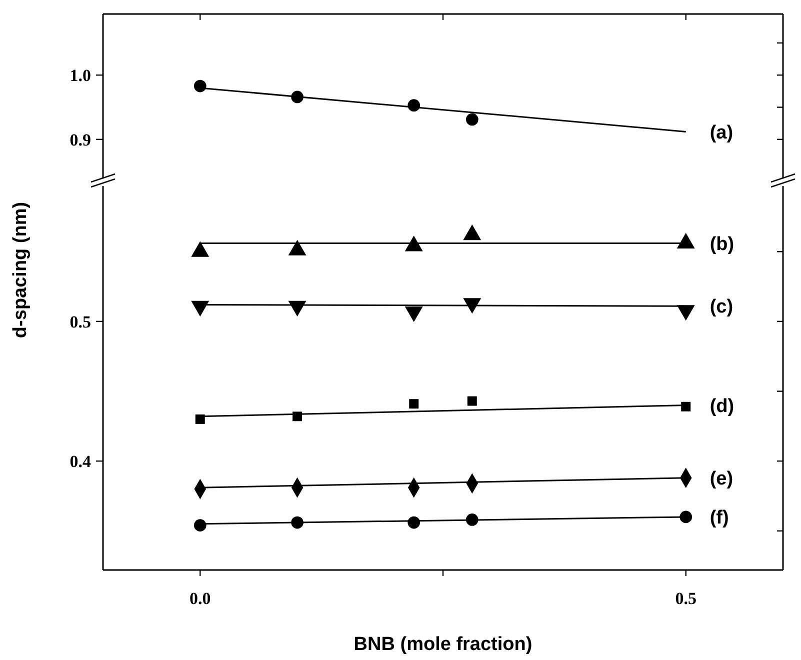 The image size is (801, 660). I want to click on series-label: (f), so click(719, 518).